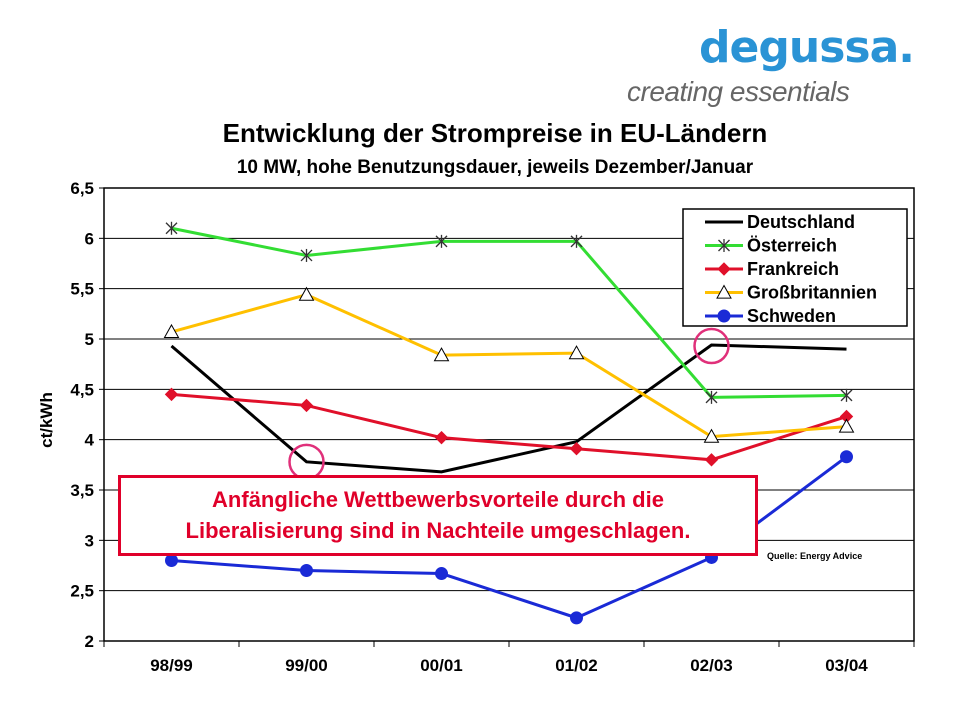 This screenshot has height=720, width=960. Describe the element at coordinates (46, 420) in the screenshot. I see `y-axis-label: ct/kWh` at that location.